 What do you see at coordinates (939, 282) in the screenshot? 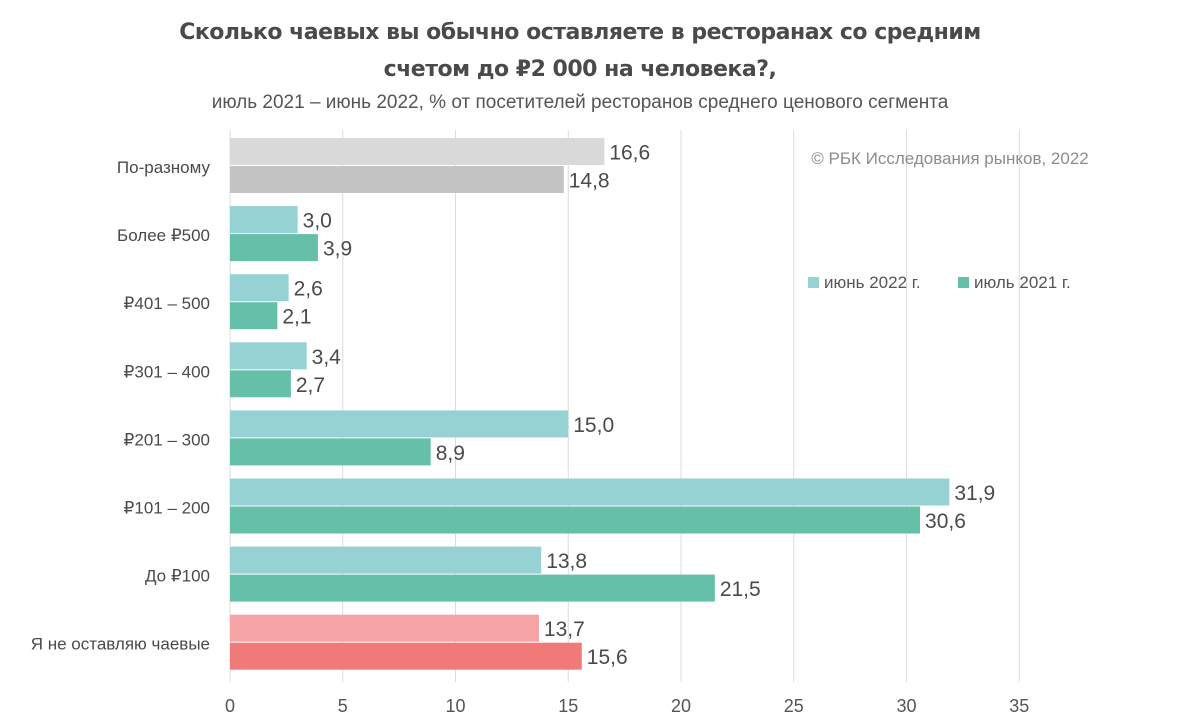
I see `legend: июнь 2022 г. июль 2021 г.` at bounding box center [939, 282].